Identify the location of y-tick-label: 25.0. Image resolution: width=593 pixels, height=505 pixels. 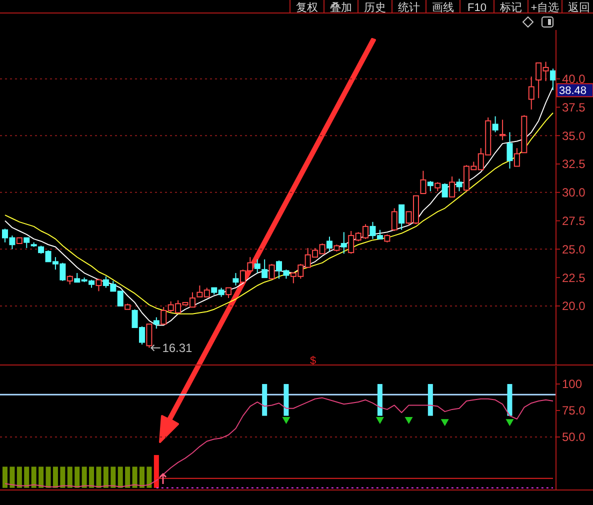
(574, 249).